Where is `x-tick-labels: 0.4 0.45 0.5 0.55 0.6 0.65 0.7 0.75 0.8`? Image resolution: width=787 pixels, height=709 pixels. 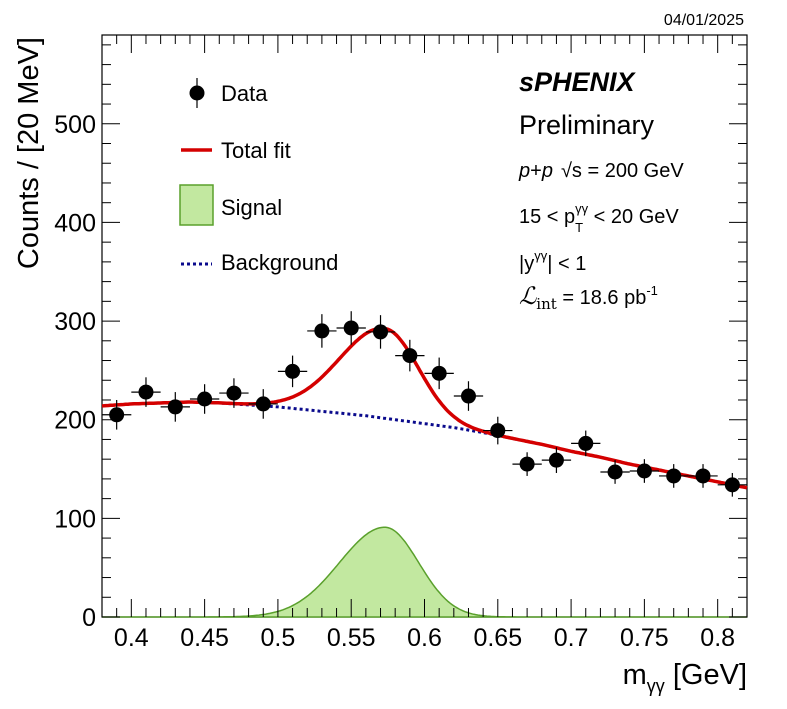
x-tick-labels: 0.4 0.45 0.5 0.55 0.6 0.65 0.7 0.75 0.8 is located at coordinates (424, 638).